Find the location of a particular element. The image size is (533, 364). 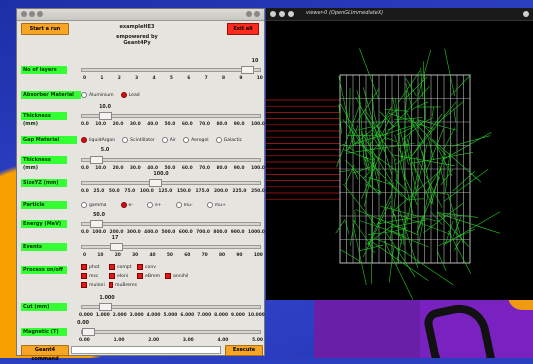

layers-slider is located at coordinates (171, 70).